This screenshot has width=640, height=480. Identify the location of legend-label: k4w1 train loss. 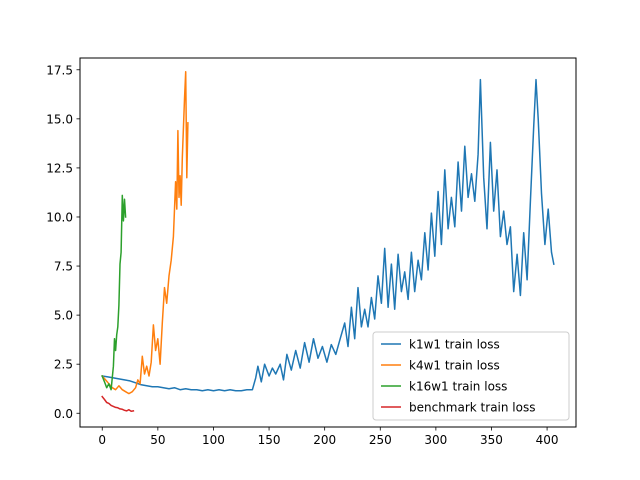
(454, 366).